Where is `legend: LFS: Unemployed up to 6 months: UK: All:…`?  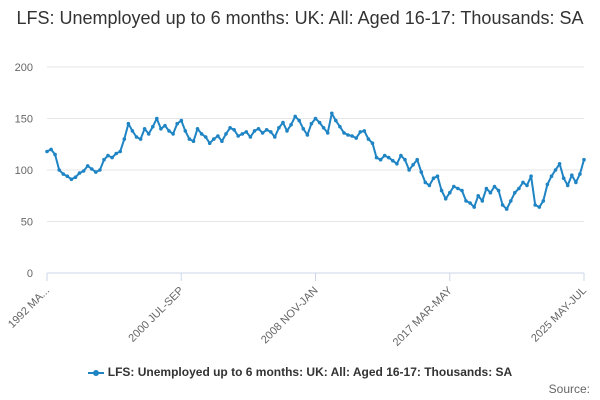 legend: LFS: Unemployed up to 6 months: UK: All:… is located at coordinates (300, 372).